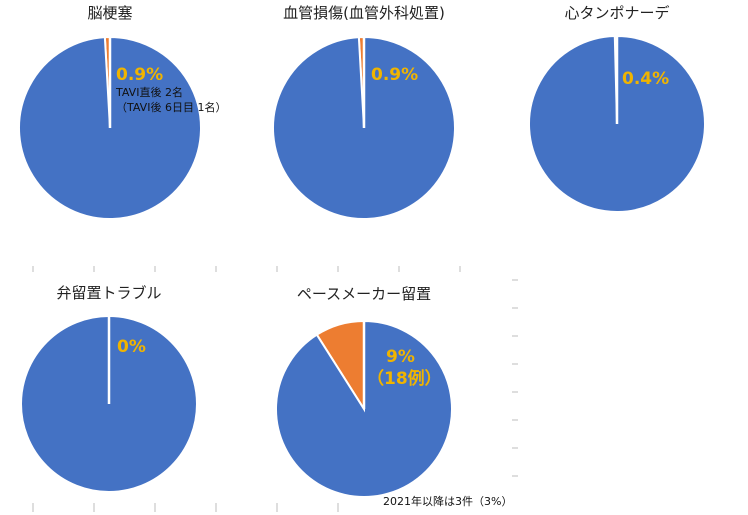  What do you see at coordinates (364, 112) in the screenshot?
I see `pie-chart-vascular-injury: 血管損傷(血管外科処置) 0.9%` at bounding box center [364, 112].